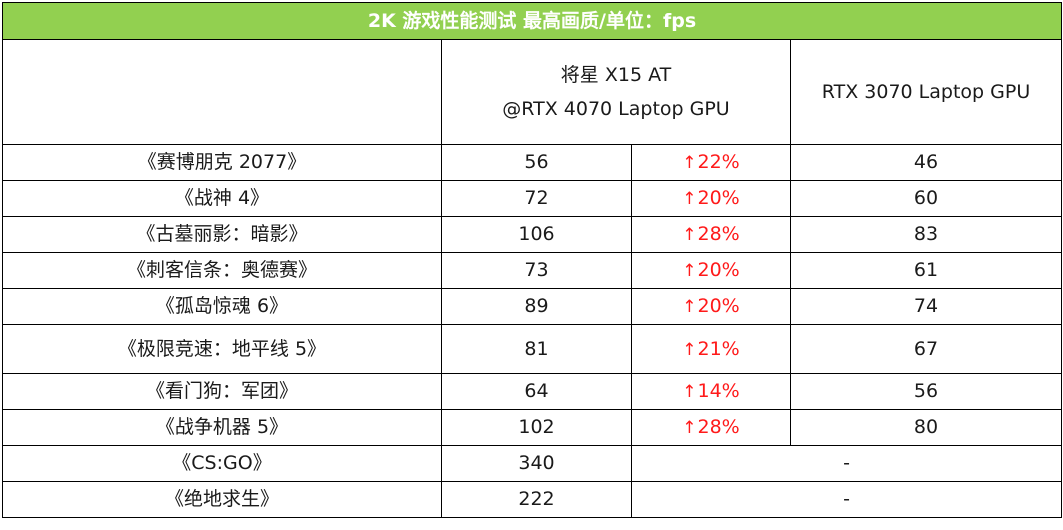 This screenshot has width=1063, height=530. I want to click on header-x15-cell: 将星 X15 AT @RTX 4070 Laptop GPU, so click(616, 92).